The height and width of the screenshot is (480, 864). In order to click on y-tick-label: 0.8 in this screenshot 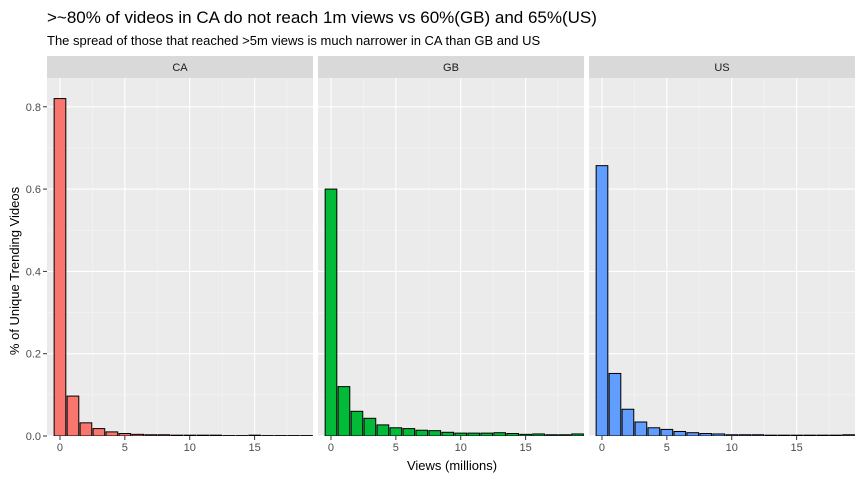, I will do `click(33, 108)`.